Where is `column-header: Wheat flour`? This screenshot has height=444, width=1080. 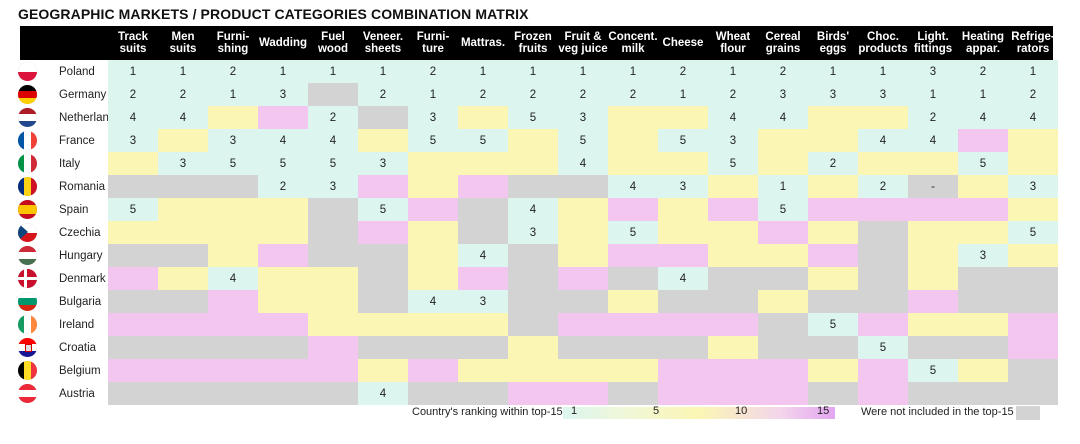
column-header: Wheat flour is located at coordinates (733, 43).